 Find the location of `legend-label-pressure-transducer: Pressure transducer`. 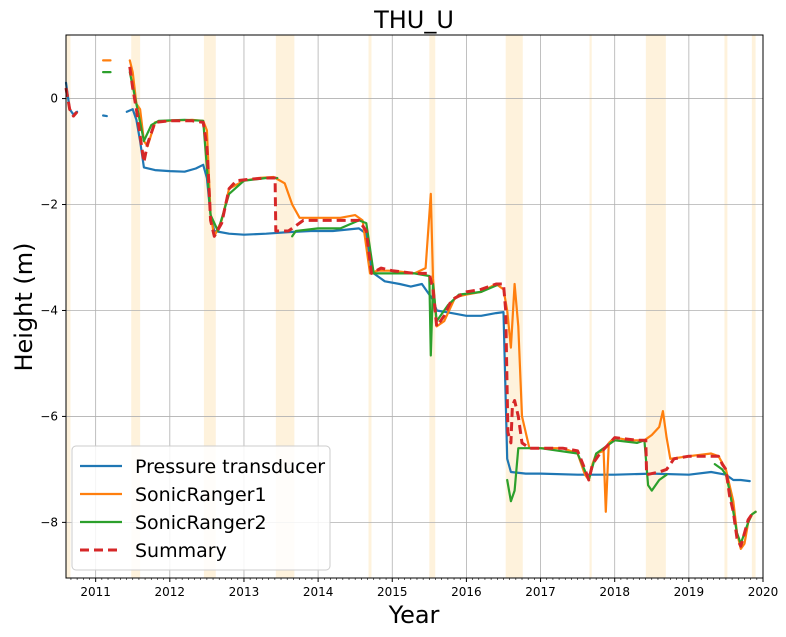

legend-label-pressure-transducer: Pressure transducer is located at coordinates (230, 467).